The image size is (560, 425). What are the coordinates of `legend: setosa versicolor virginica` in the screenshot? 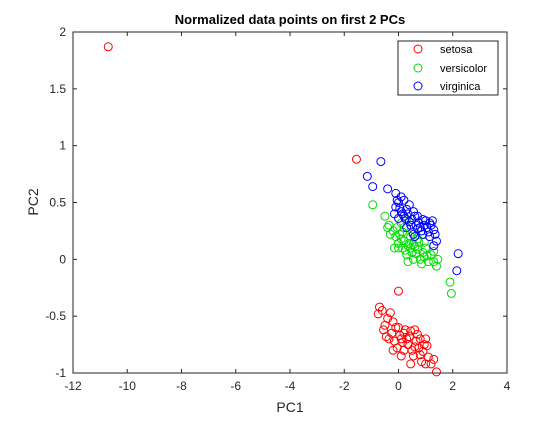 It's located at (448, 68).